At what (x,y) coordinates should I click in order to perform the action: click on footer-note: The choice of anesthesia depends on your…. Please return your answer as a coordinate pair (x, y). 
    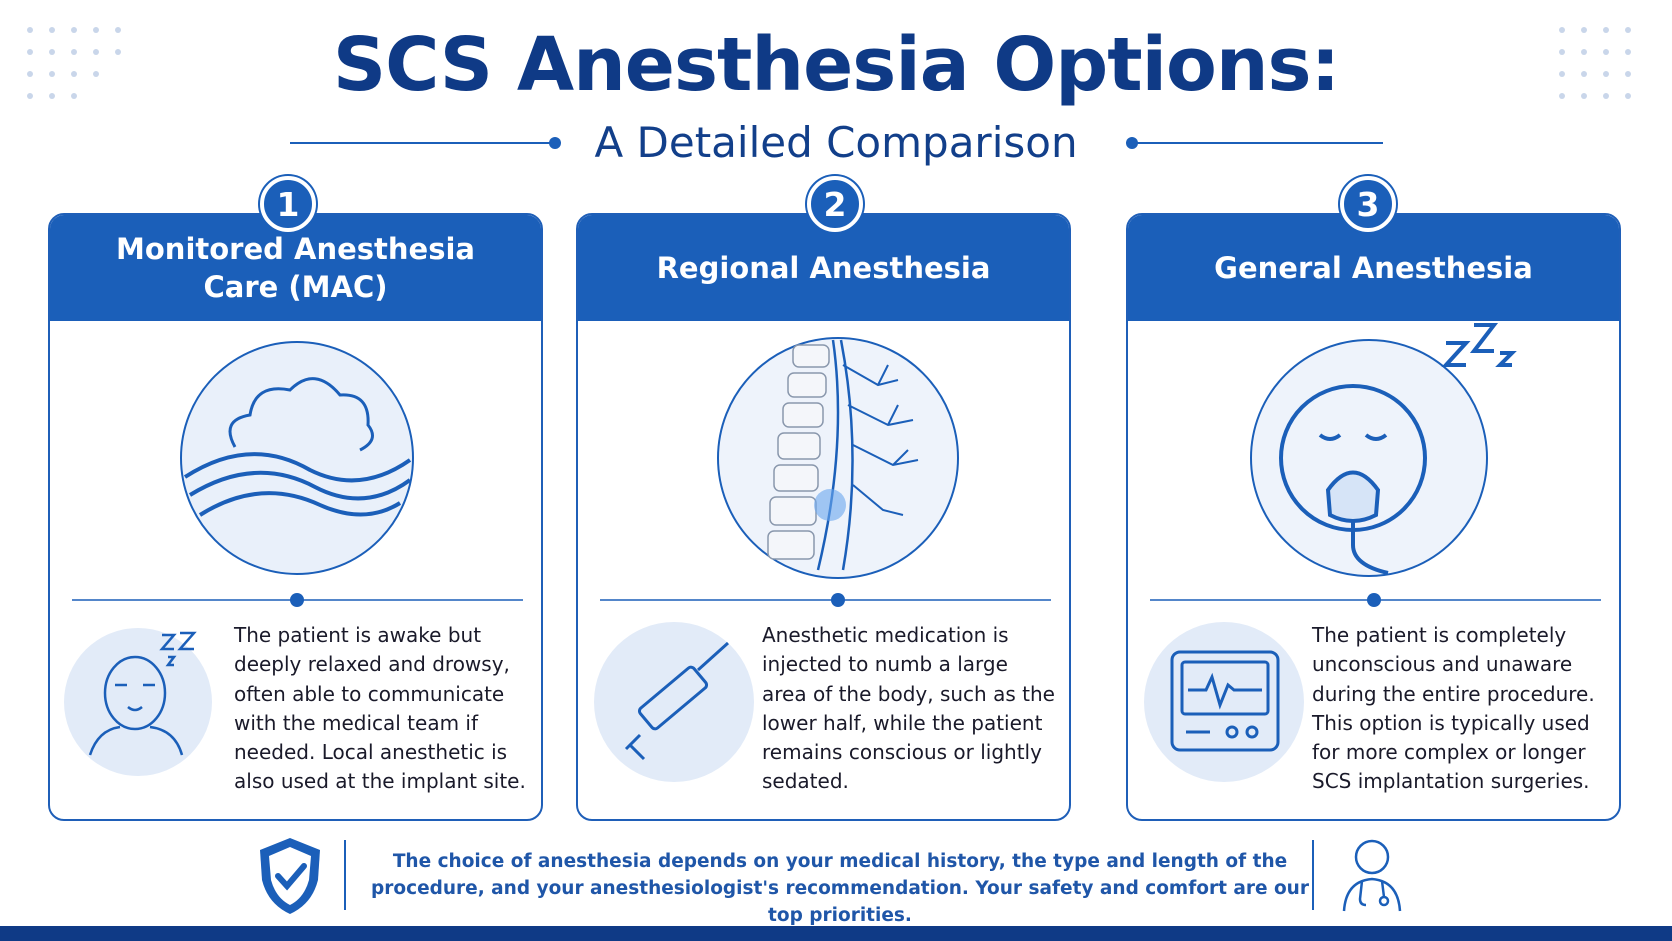
    Looking at the image, I should click on (840, 888).